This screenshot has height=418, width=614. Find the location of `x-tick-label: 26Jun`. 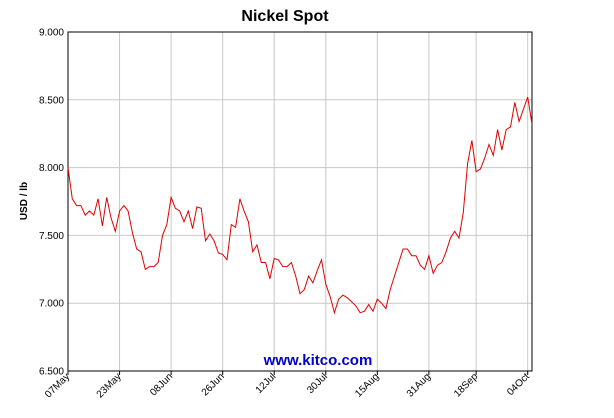

x-tick-label: 26Jun is located at coordinates (213, 384).